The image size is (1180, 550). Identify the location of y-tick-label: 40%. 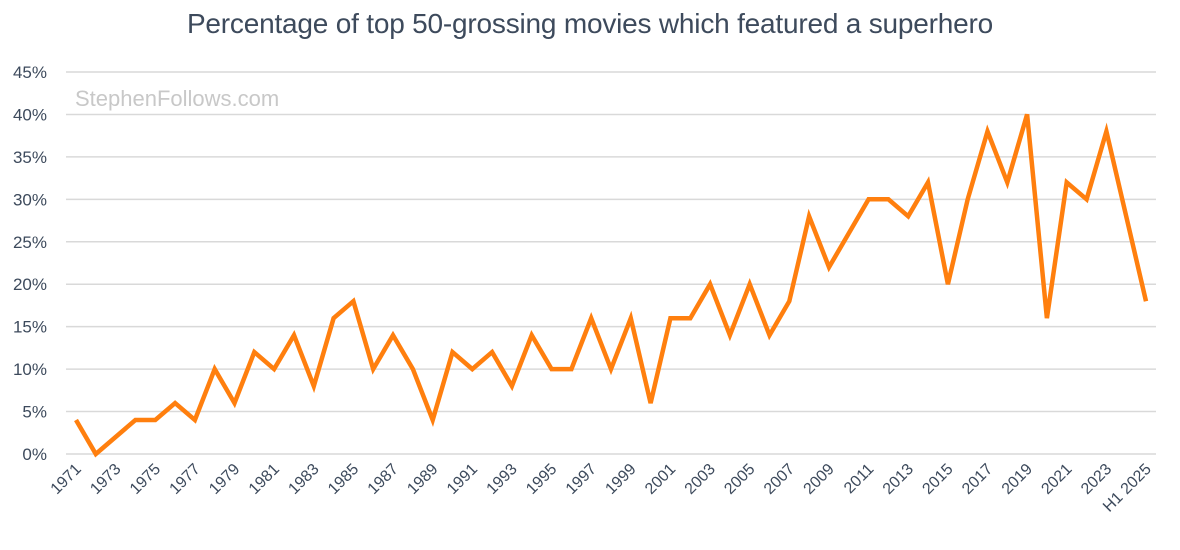
(30, 114).